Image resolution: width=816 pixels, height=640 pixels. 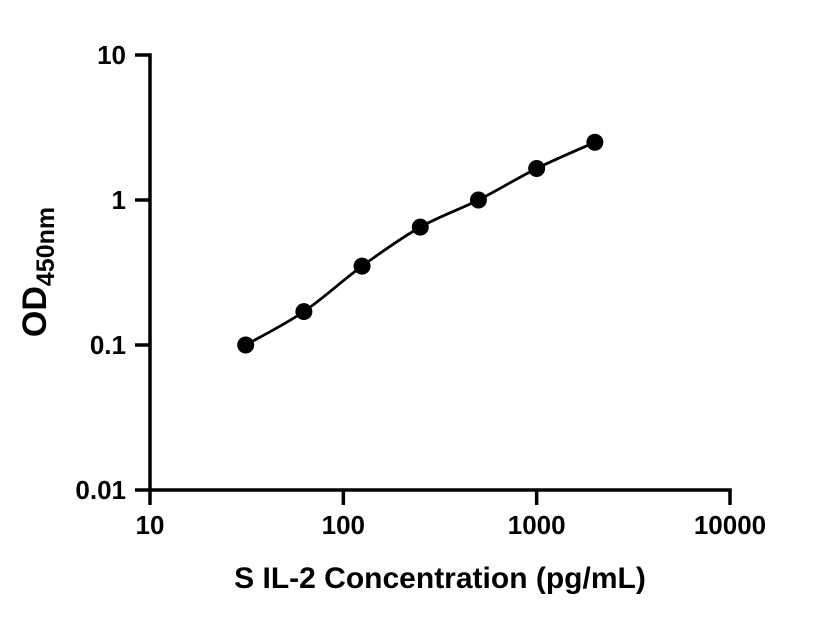 I want to click on x-tick-label: 1000, so click(x=537, y=525).